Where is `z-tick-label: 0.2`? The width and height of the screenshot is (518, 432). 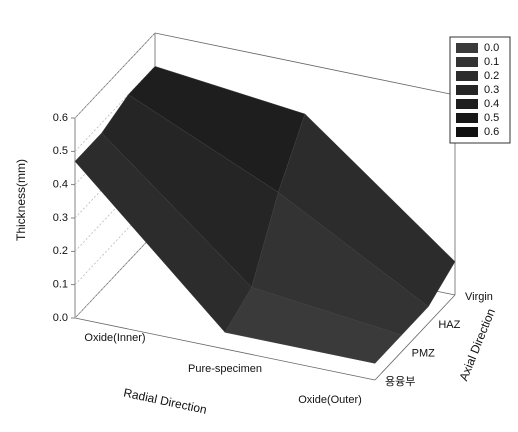 z-tick-label: 0.2 is located at coordinates (60, 251).